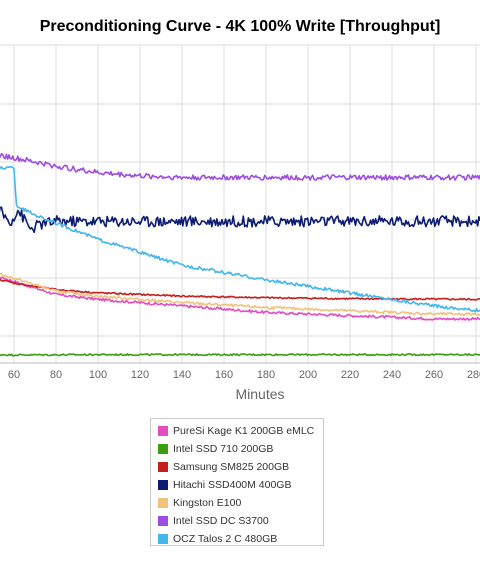 The height and width of the screenshot is (568, 480). I want to click on legend-label: Hitachi SSD400M 400GB, so click(232, 485).